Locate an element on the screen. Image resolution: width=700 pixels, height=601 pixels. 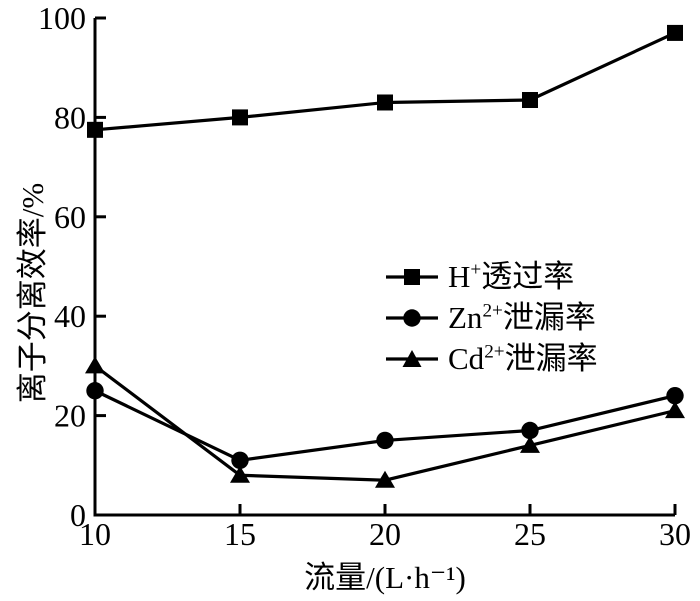
legend-label-rest: 透过率 is located at coordinates (528, 276).